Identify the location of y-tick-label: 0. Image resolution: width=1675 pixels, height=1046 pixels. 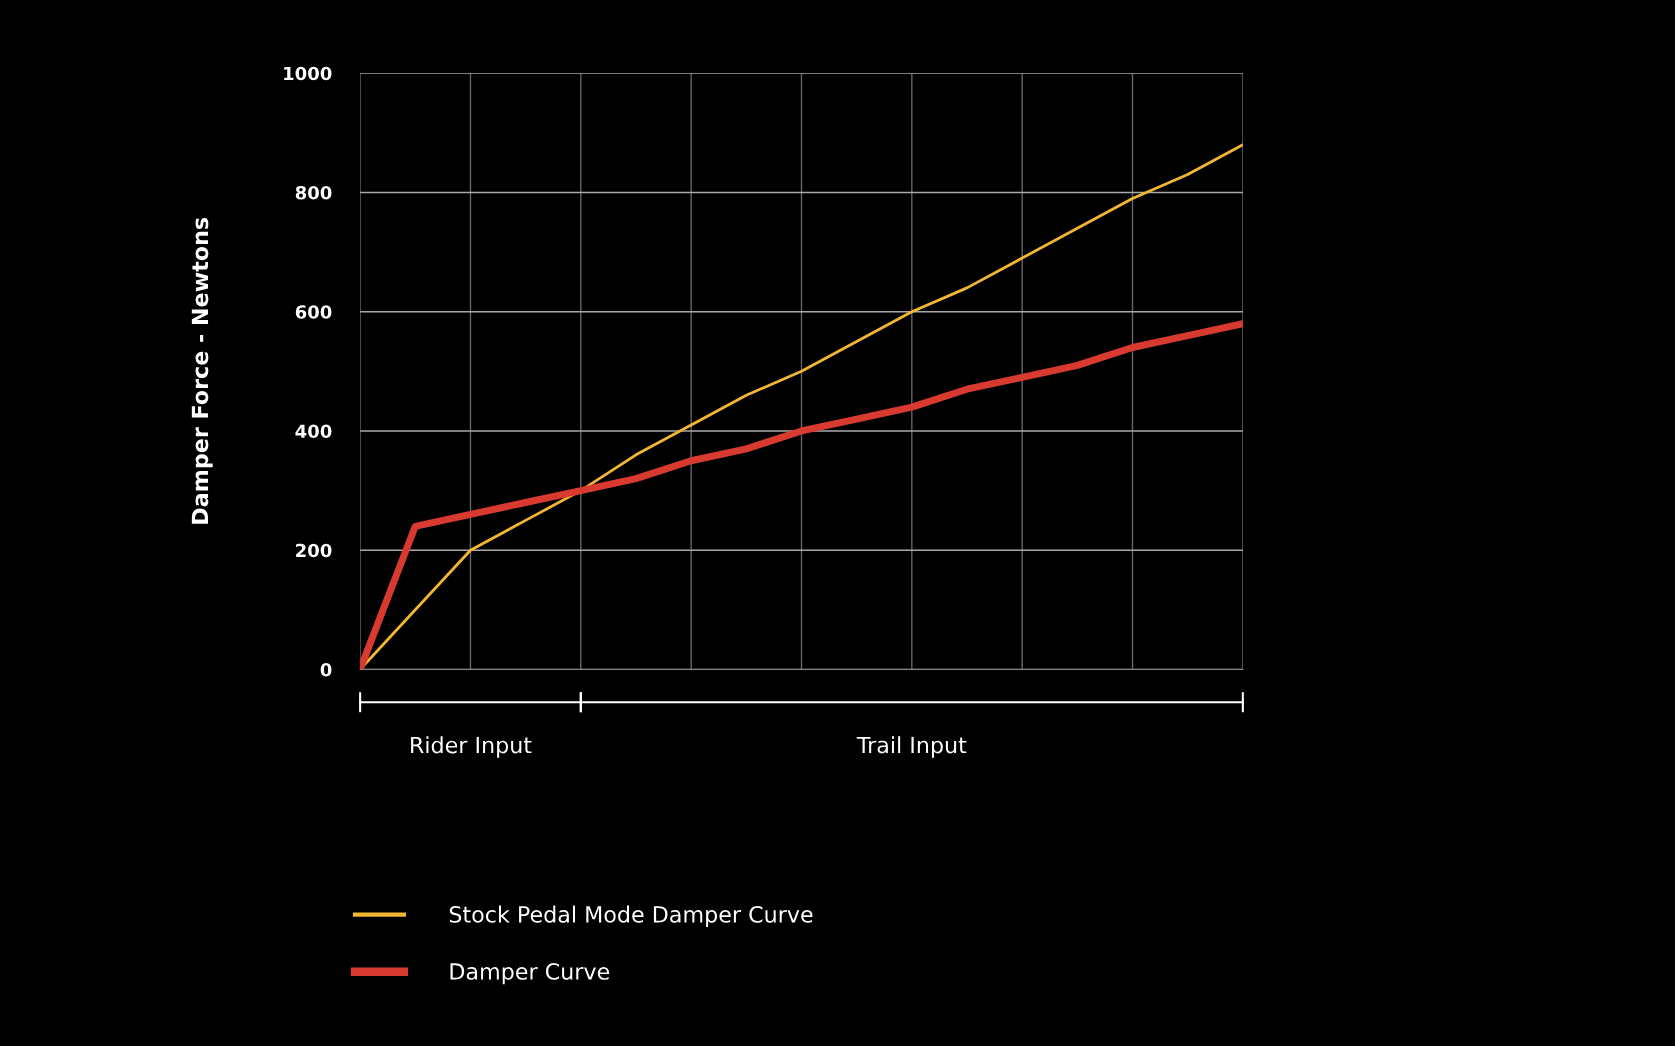
(326, 669).